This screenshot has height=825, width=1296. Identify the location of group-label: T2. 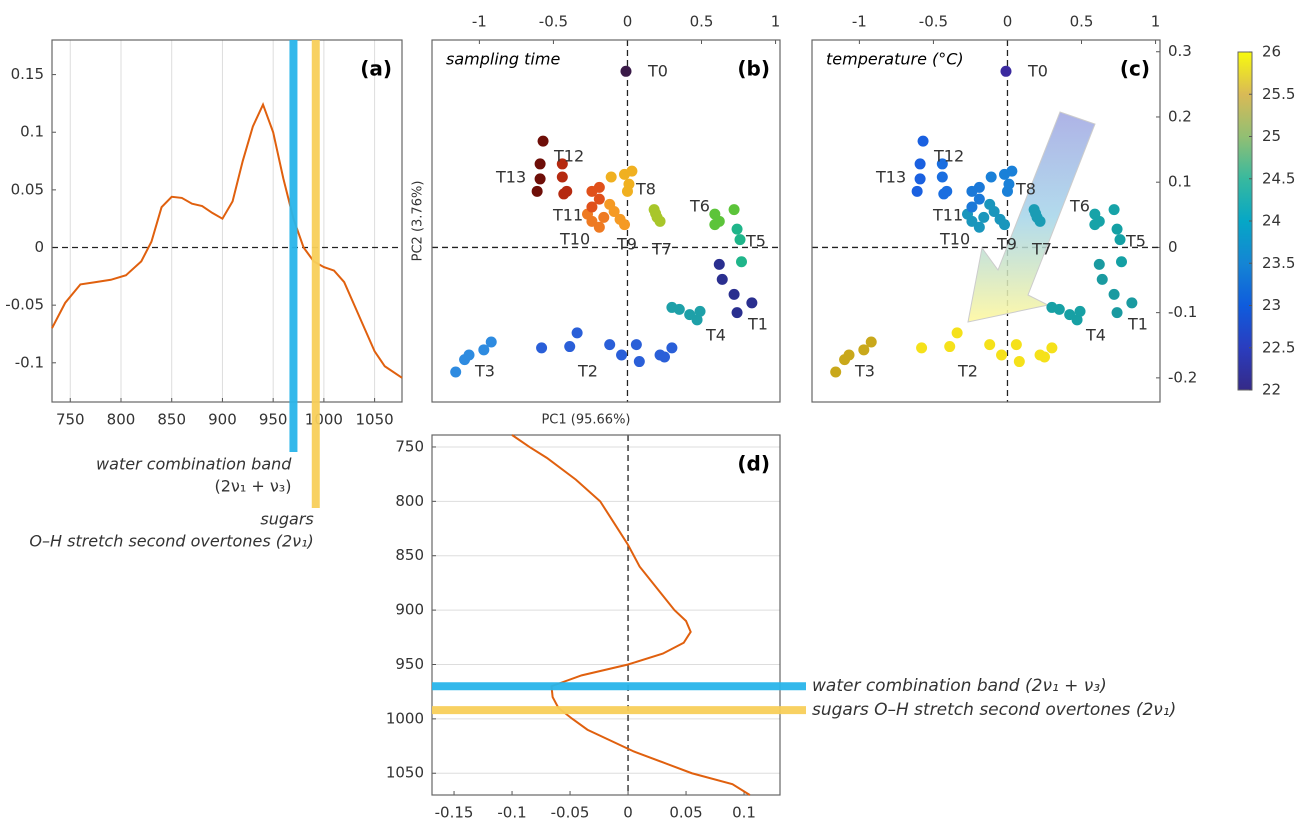
(967, 371).